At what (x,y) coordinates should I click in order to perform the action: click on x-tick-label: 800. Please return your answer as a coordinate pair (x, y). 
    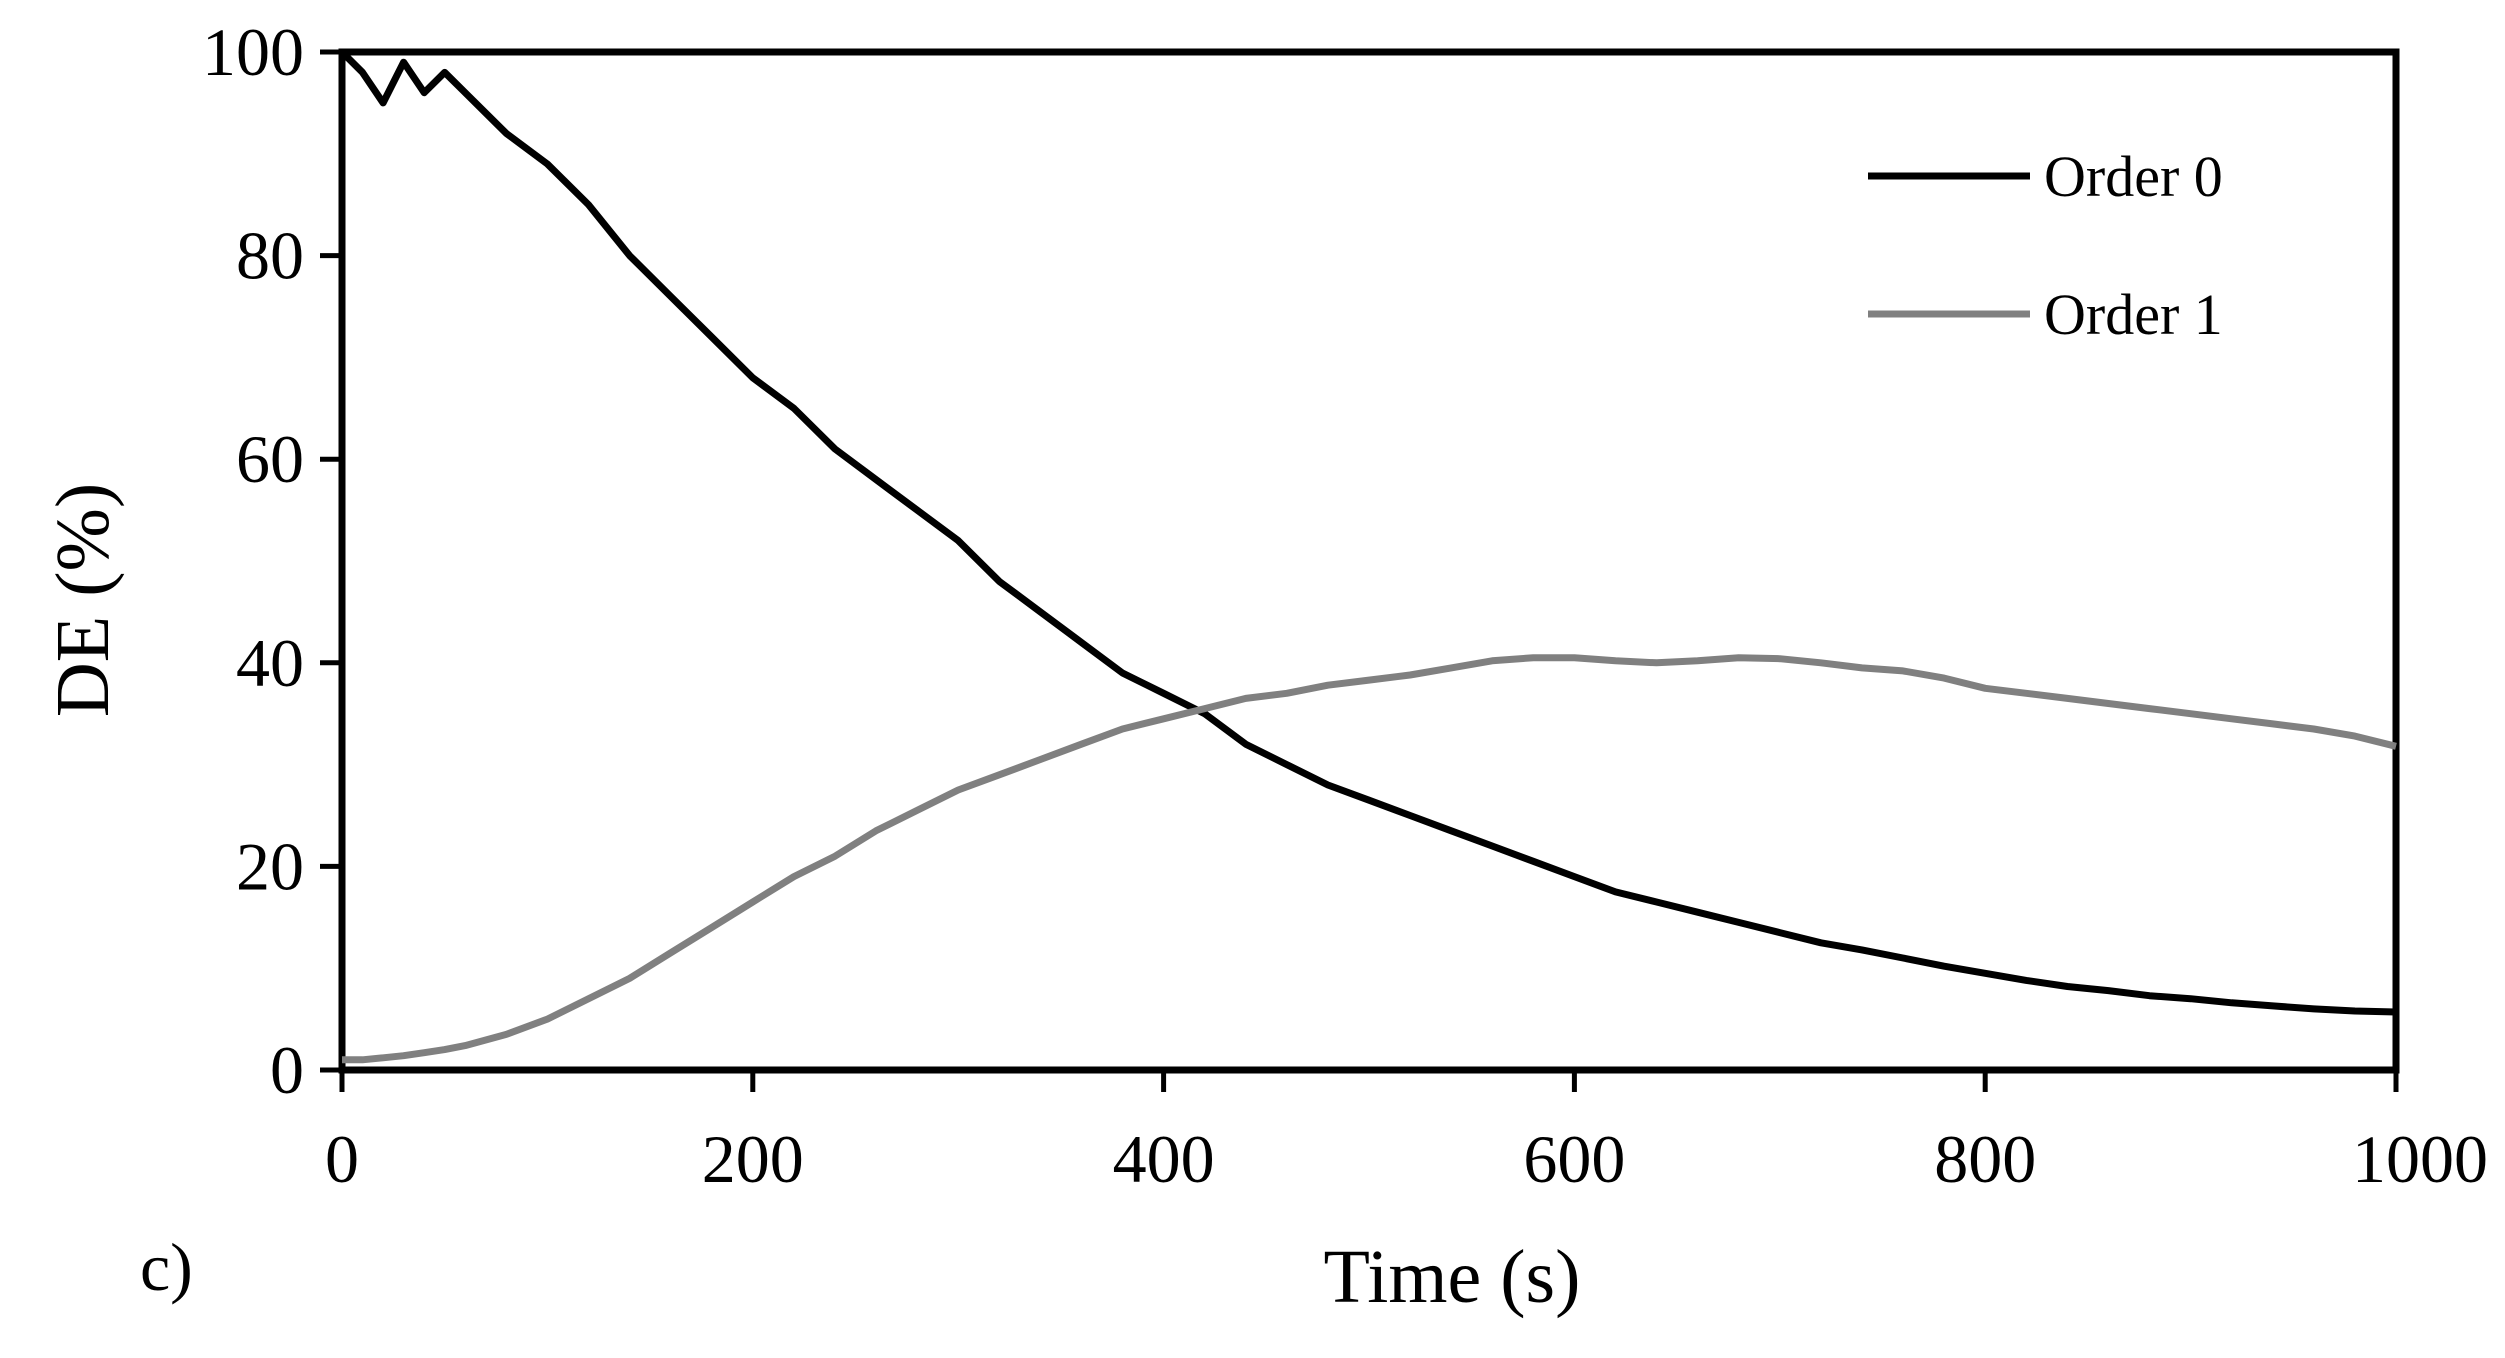
    Looking at the image, I should click on (1985, 1159).